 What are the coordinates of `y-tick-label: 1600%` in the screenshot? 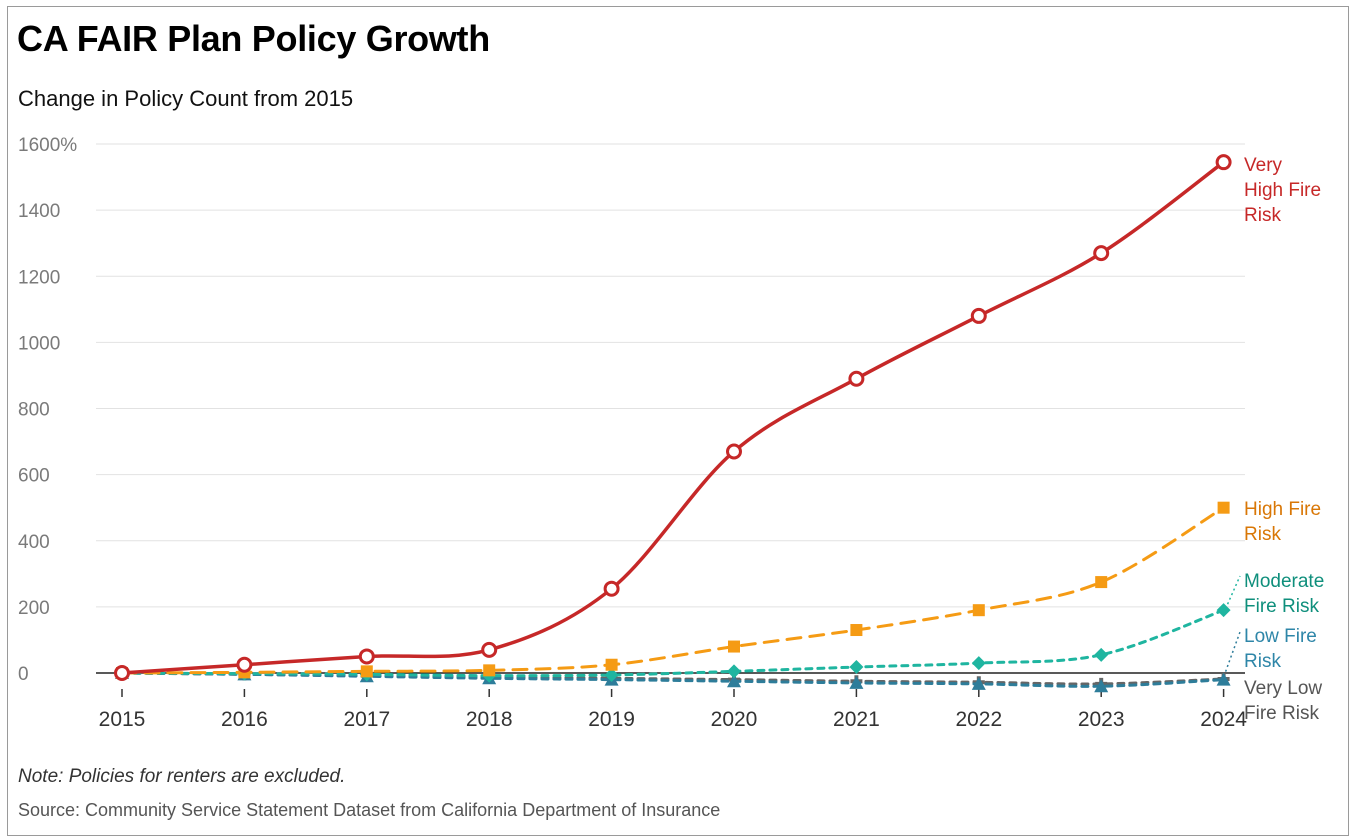 It's located at (47, 145).